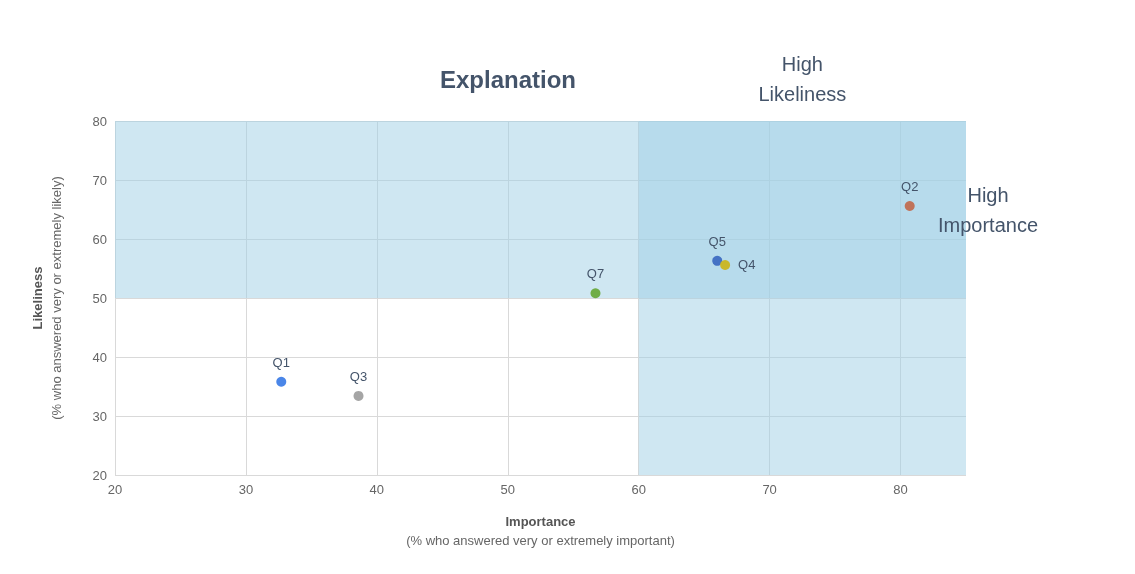  What do you see at coordinates (99, 416) in the screenshot?
I see `y-tick-label: 30` at bounding box center [99, 416].